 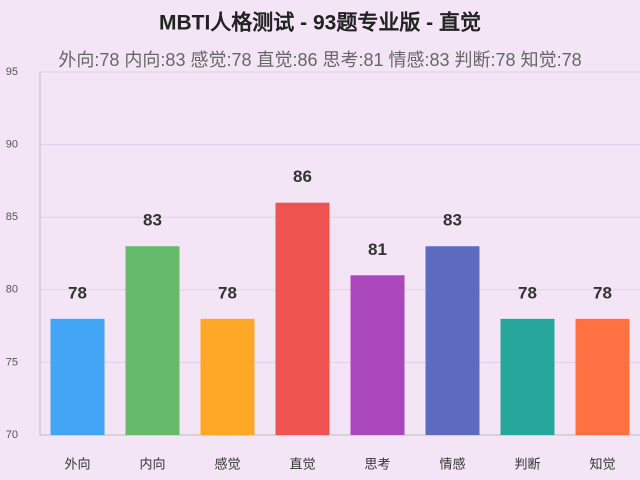 I want to click on x-tick-label: 情感, so click(x=452, y=463).